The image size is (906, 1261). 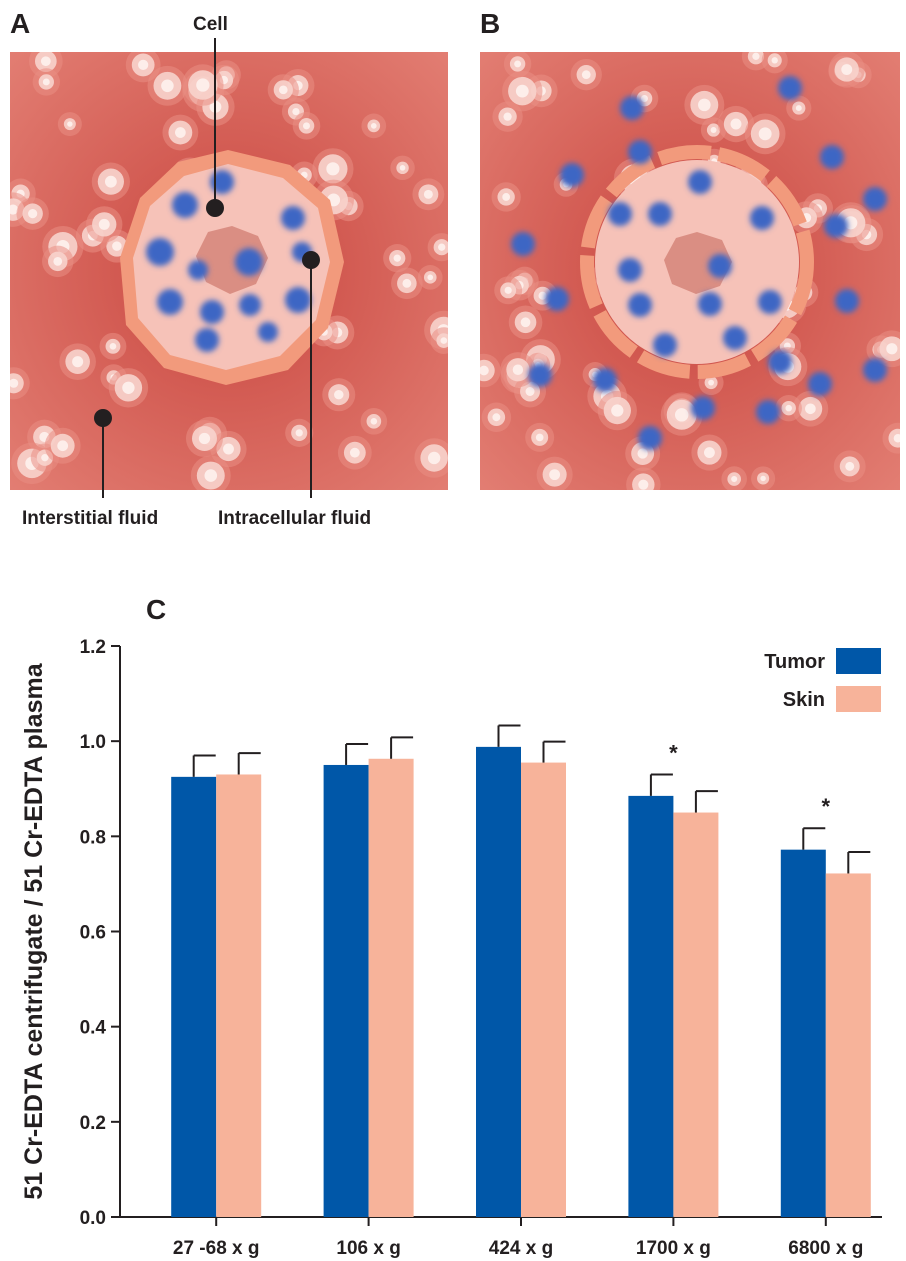 I want to click on interstitial-fluid-label: Interstitial fluid, so click(x=90, y=518).